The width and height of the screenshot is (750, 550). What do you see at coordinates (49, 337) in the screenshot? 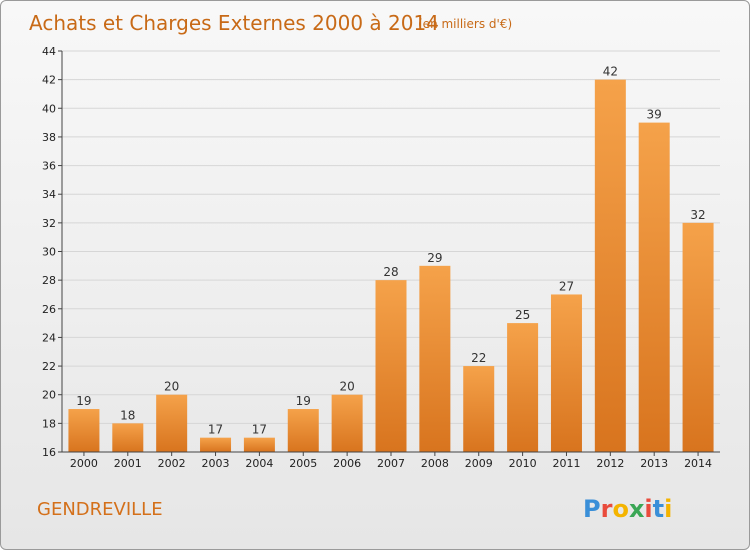
I see `y-tick-label: 24` at bounding box center [49, 337].